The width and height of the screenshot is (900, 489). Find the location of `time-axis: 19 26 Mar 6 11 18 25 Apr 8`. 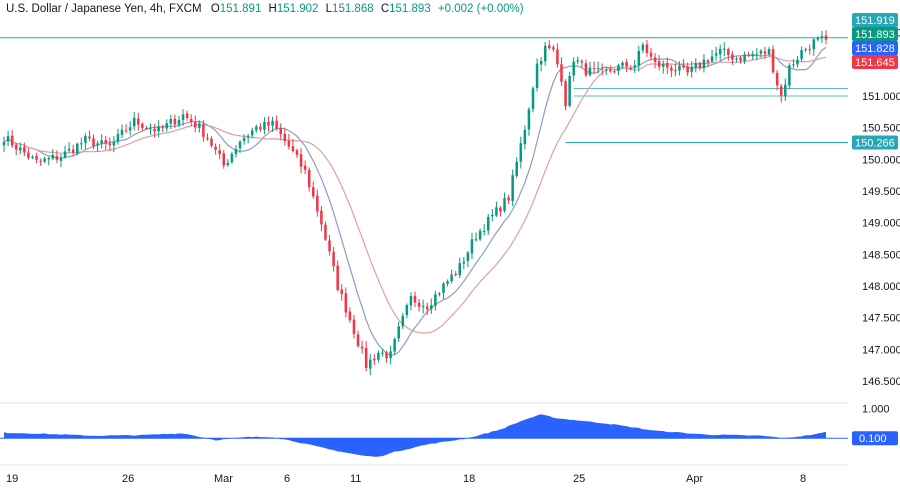

time-axis: 19 26 Mar 6 11 18 25 Apr 8 is located at coordinates (406, 479).